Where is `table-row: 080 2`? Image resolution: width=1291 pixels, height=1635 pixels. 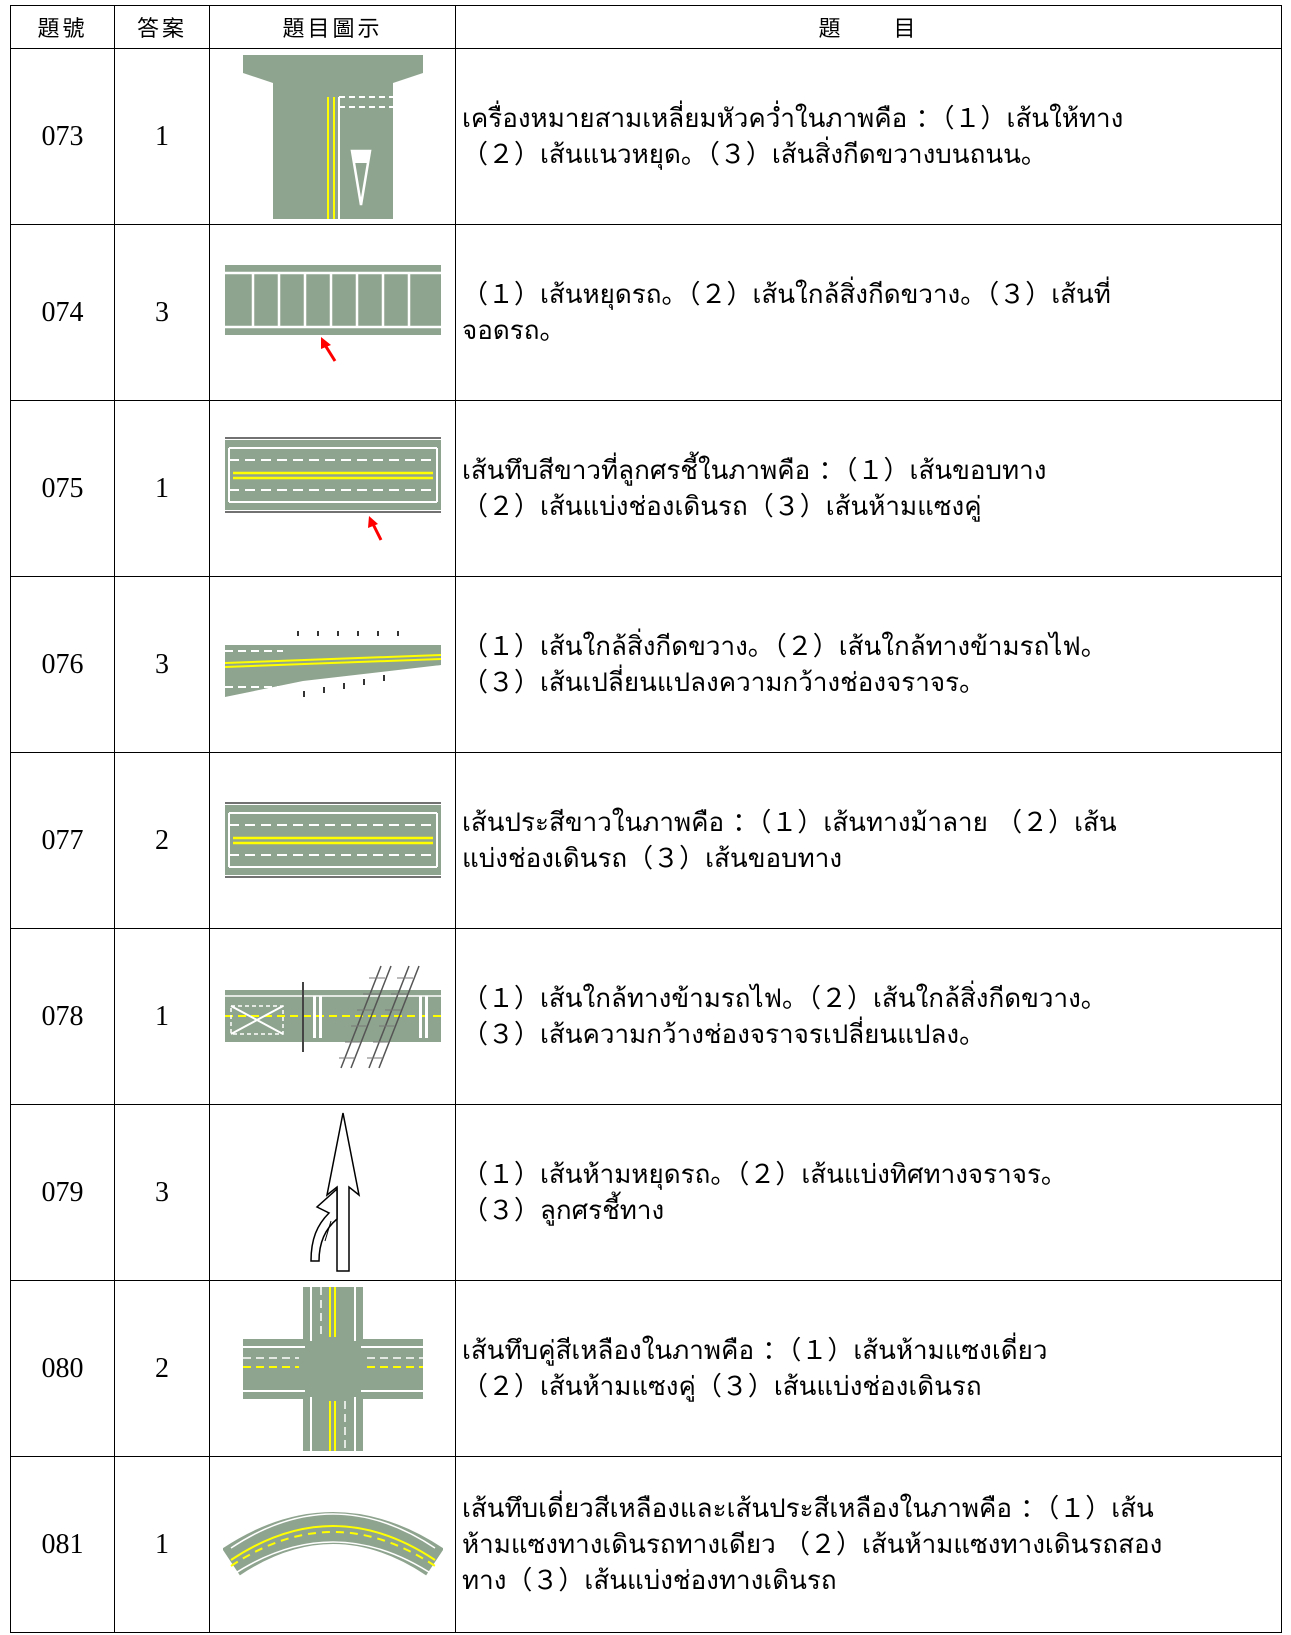
table-row: 080 2 is located at coordinates (646, 1368).